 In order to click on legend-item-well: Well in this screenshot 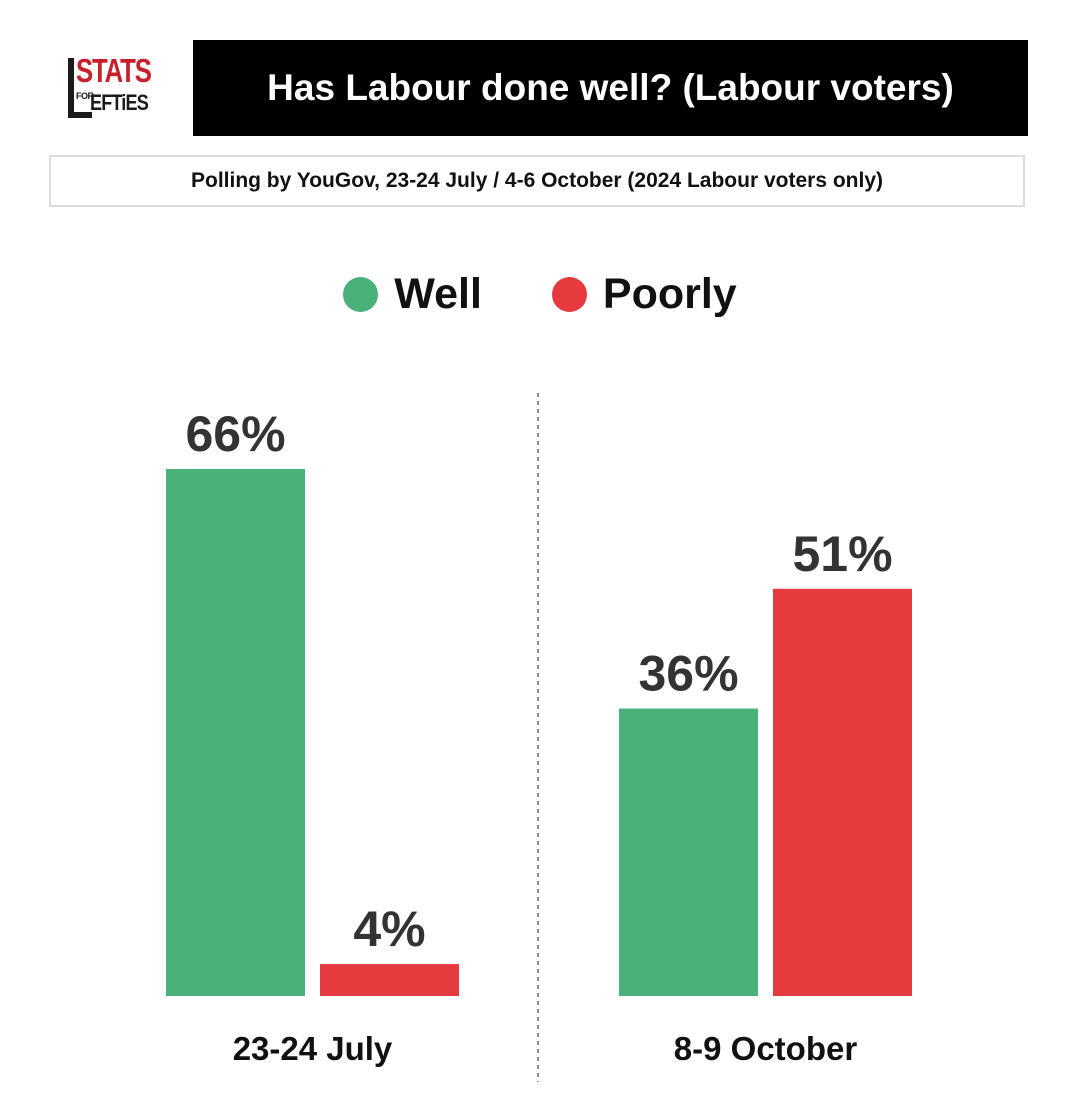, I will do `click(412, 294)`.